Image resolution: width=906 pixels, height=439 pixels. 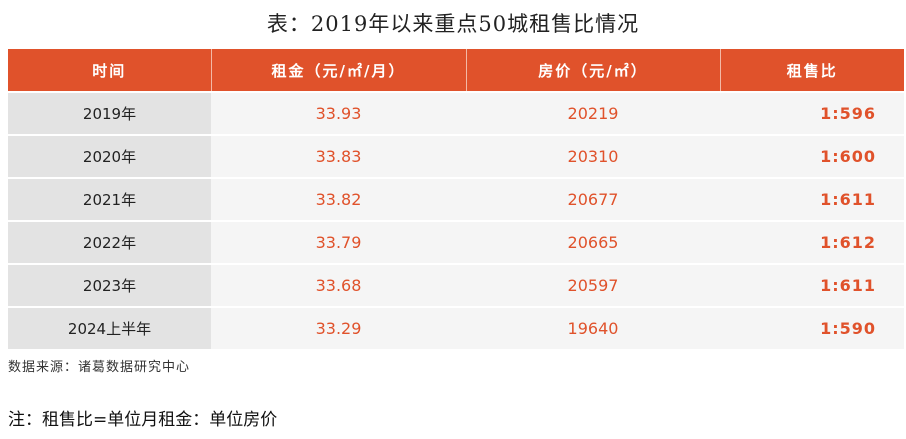 What do you see at coordinates (109, 156) in the screenshot?
I see `period-cell: 2020年` at bounding box center [109, 156].